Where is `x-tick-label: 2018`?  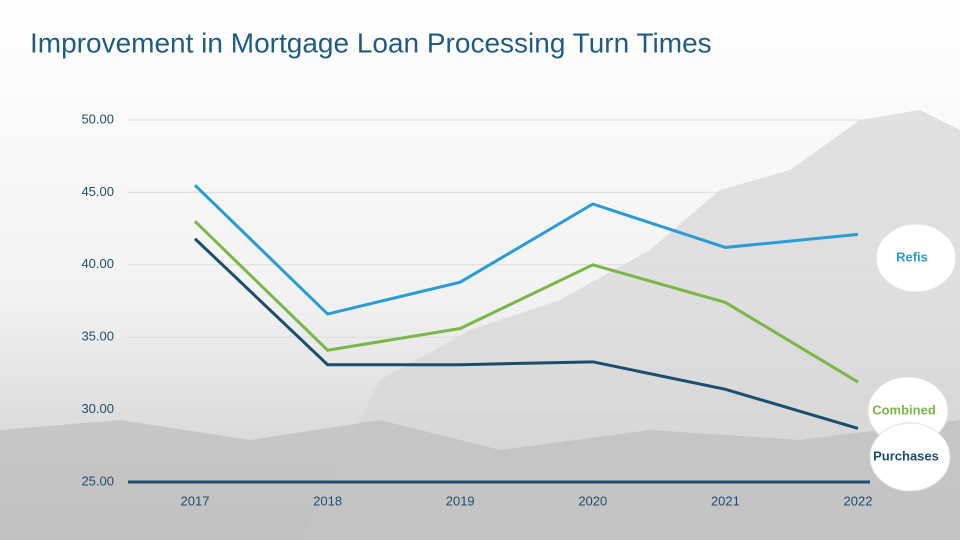
x-tick-label: 2018 is located at coordinates (327, 500).